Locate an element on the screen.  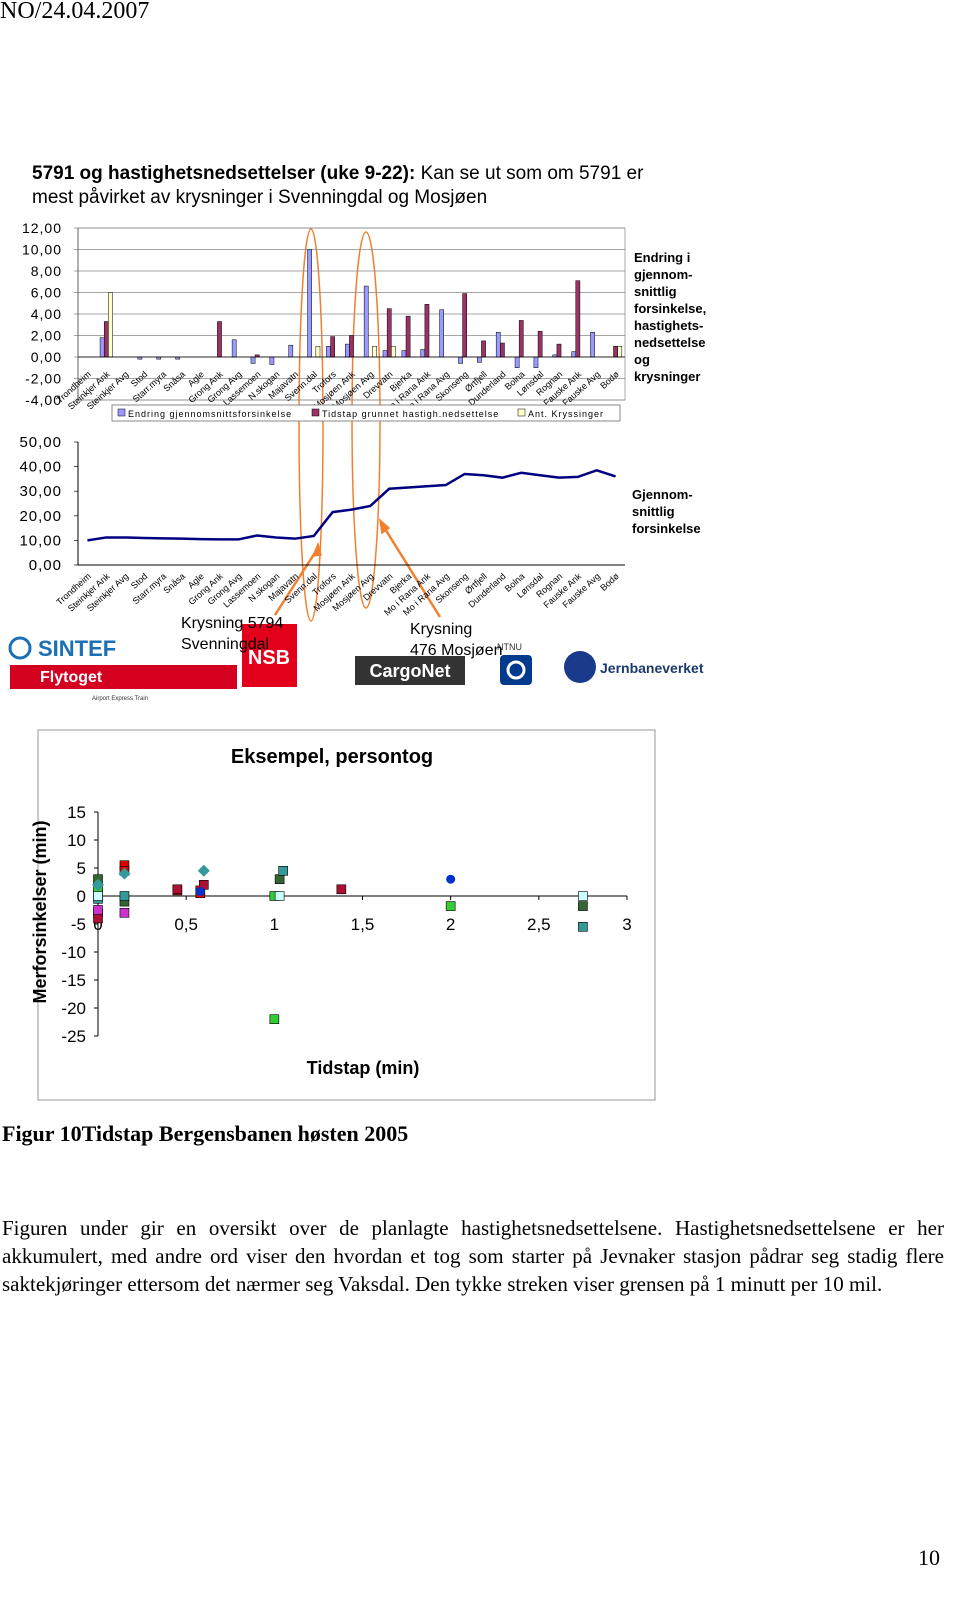
y-tick-label: -2,00 is located at coordinates (43, 379).